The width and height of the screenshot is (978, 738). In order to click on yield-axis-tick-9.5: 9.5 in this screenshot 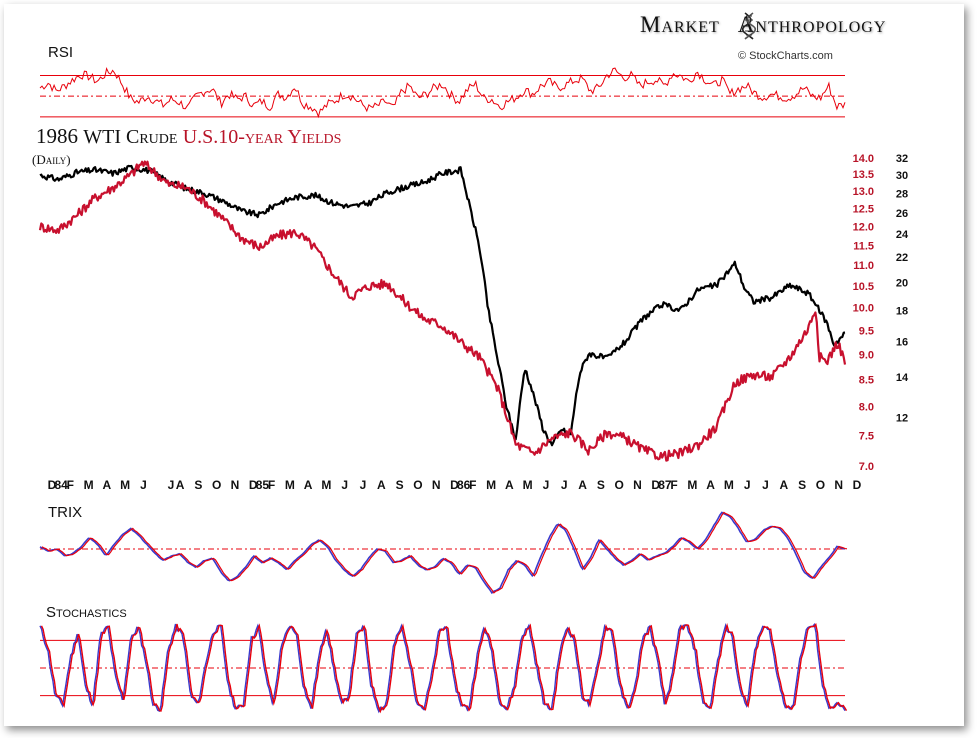, I will do `click(866, 331)`.